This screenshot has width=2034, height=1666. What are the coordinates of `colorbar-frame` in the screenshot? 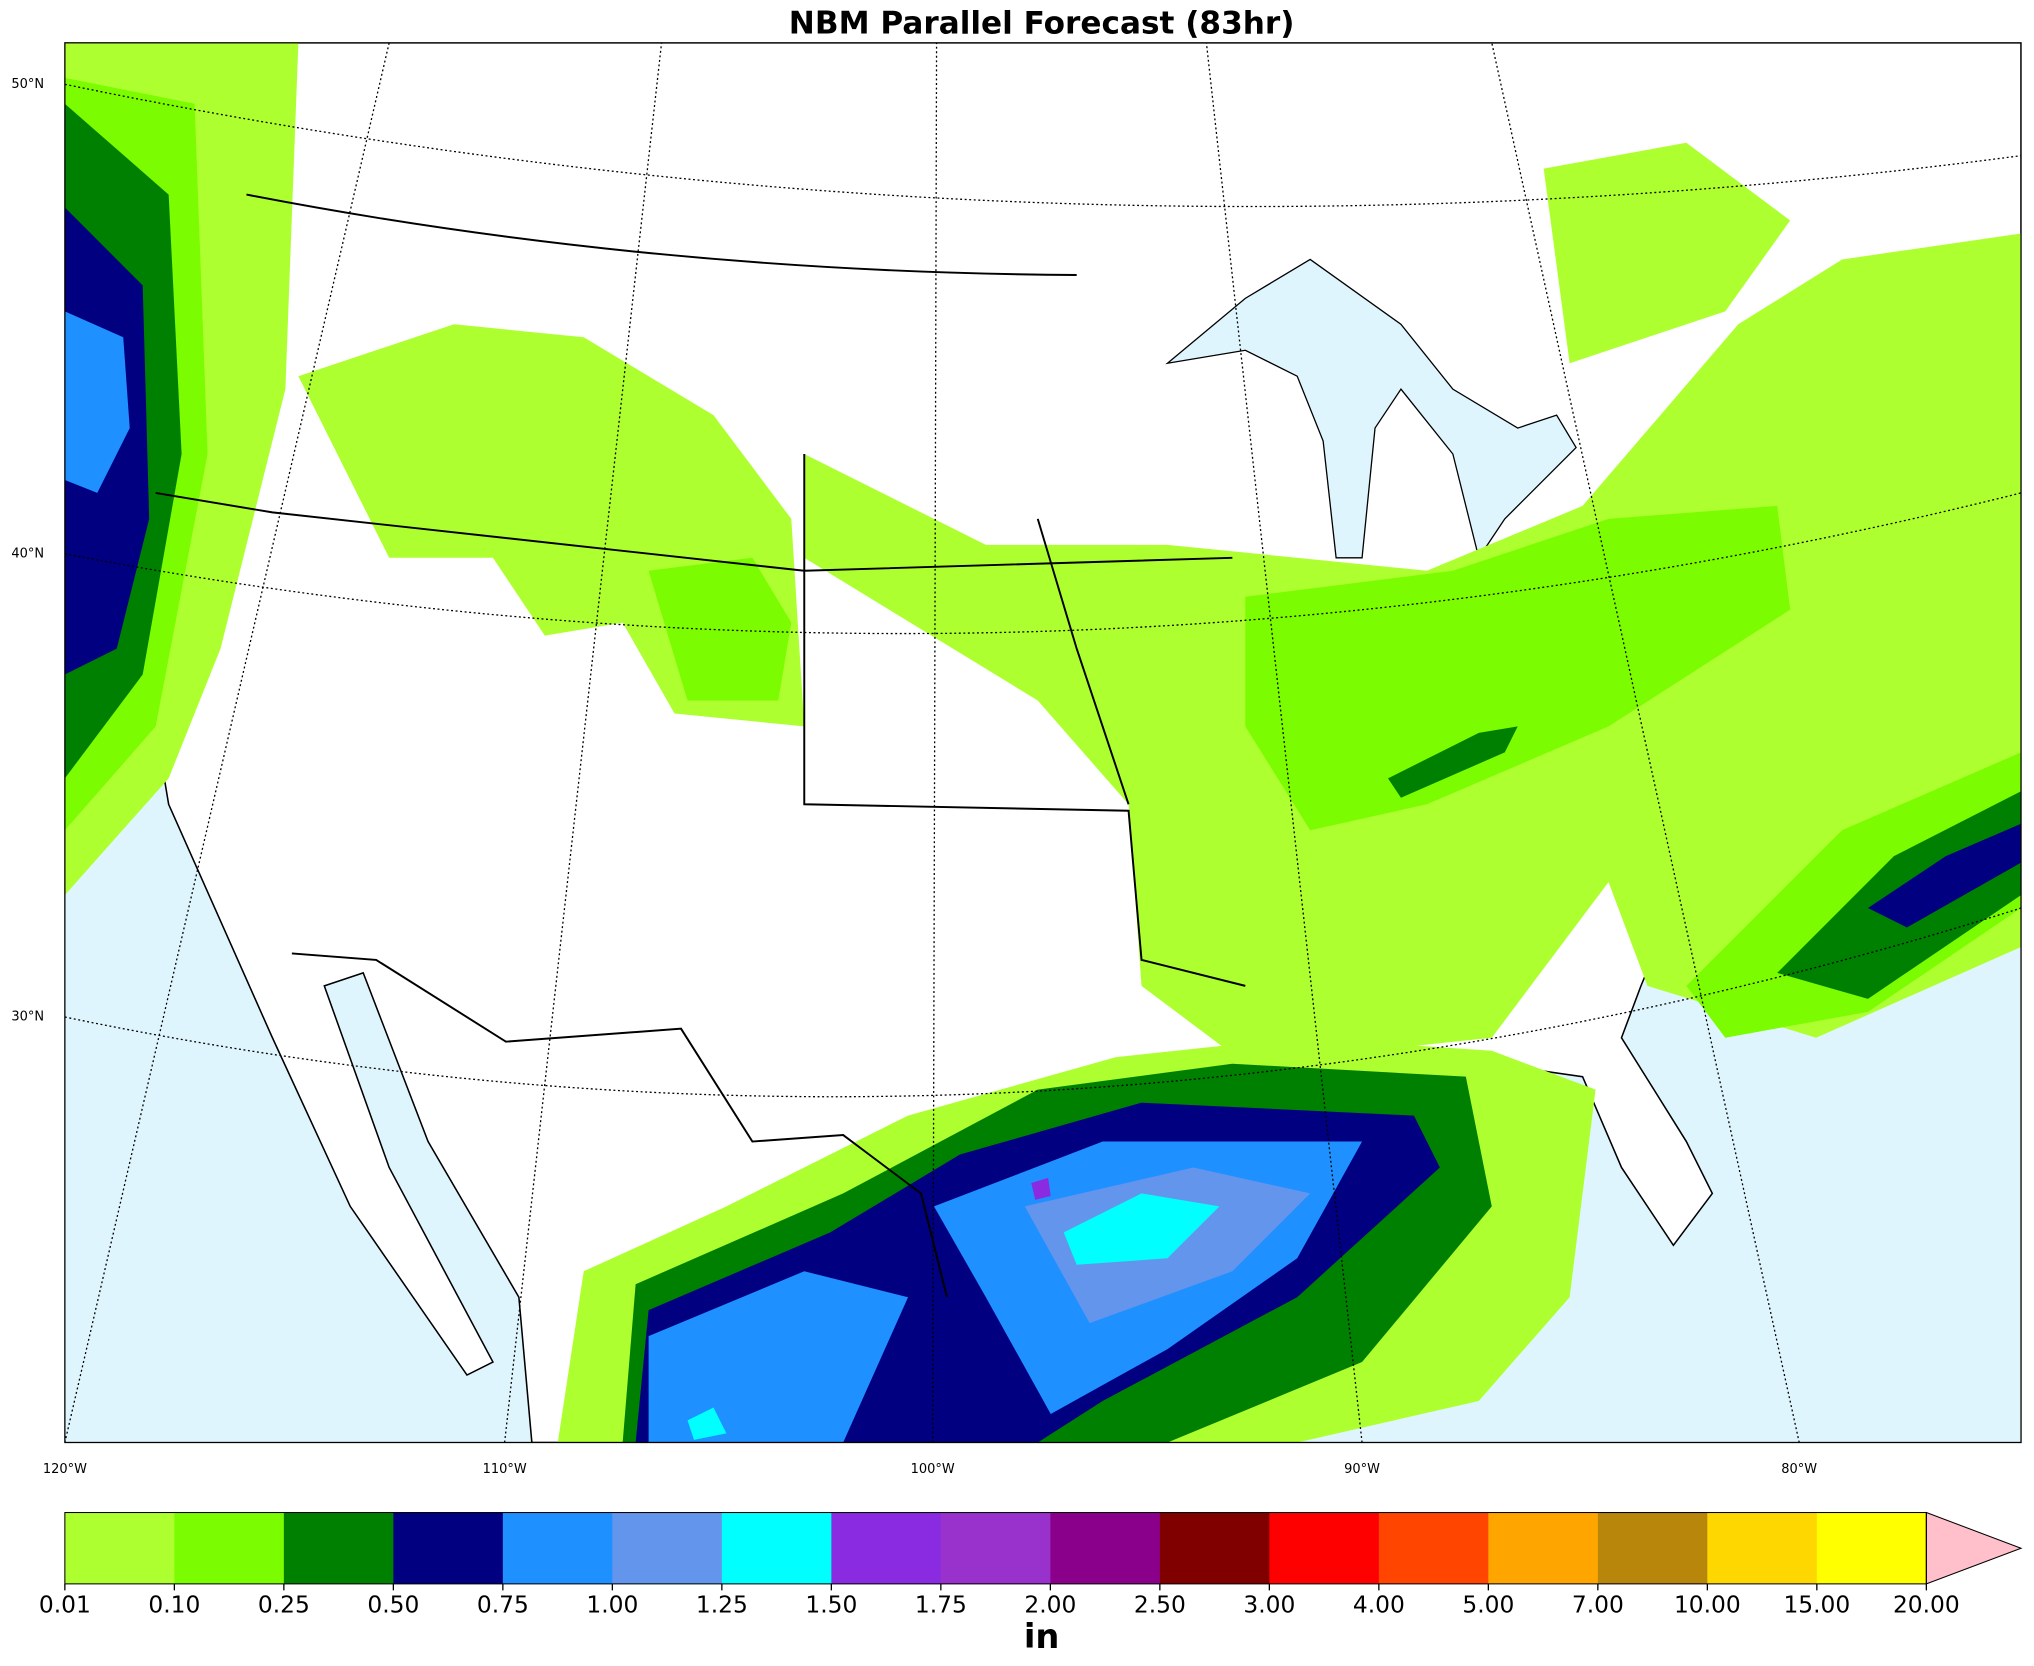 It's located at (995, 1548).